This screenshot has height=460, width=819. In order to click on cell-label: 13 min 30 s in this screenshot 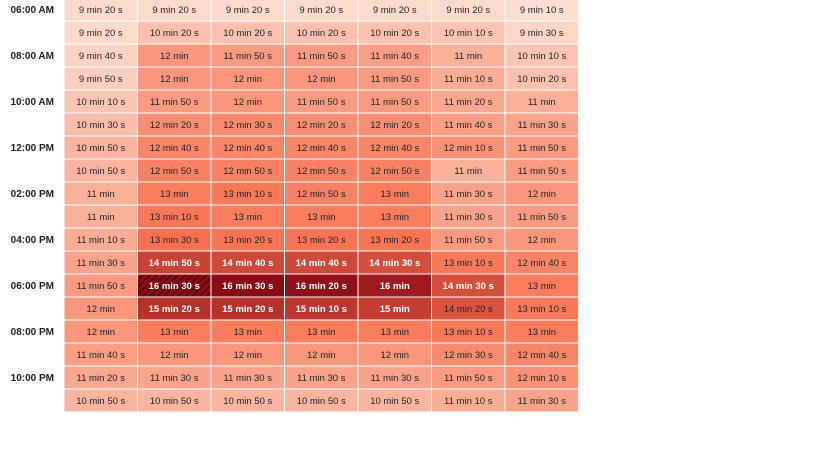, I will do `click(174, 240)`.